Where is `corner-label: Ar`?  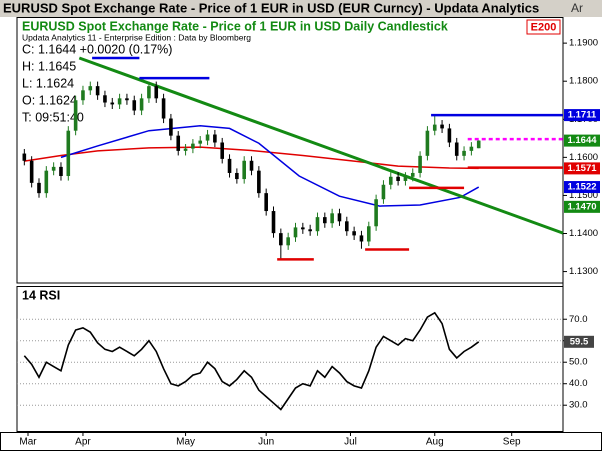
corner-label: Ar is located at coordinates (577, 8).